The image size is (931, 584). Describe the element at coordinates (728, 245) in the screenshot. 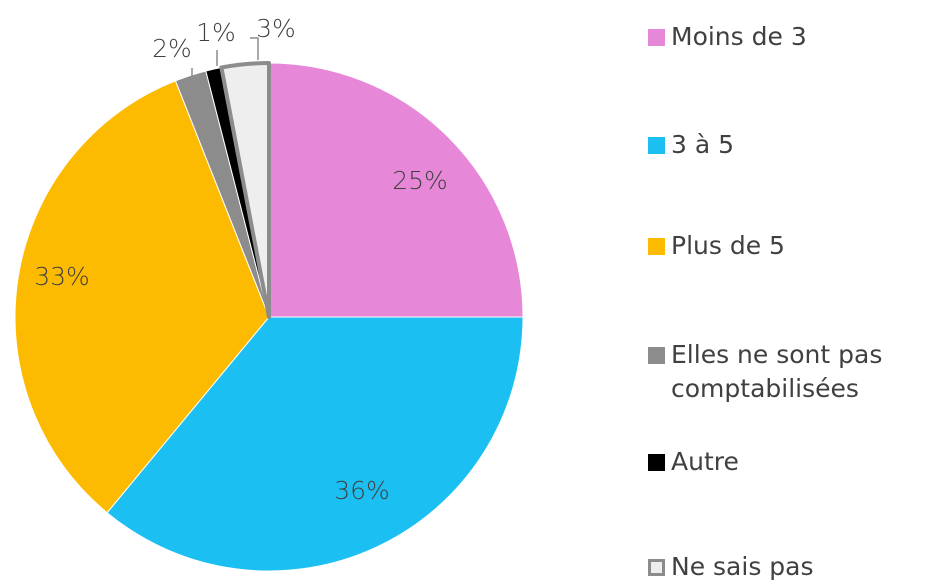

I see `legend-label: Plus de 5` at that location.